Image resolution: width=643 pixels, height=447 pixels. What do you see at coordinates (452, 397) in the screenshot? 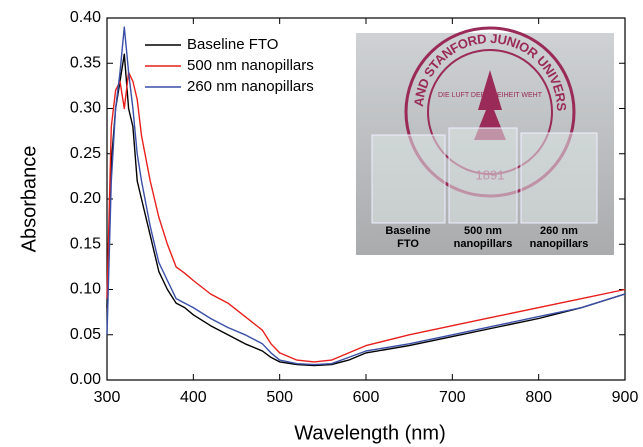
I see `x-tick-label: 700` at bounding box center [452, 397].